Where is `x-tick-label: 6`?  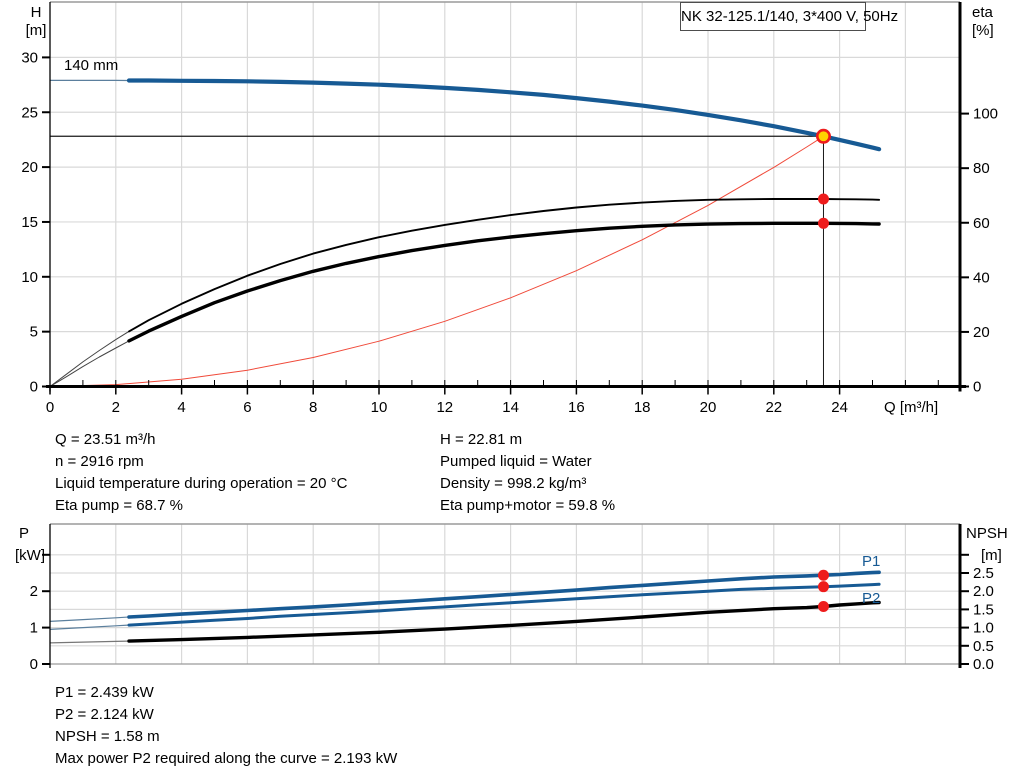 x-tick-label: 6 is located at coordinates (247, 407).